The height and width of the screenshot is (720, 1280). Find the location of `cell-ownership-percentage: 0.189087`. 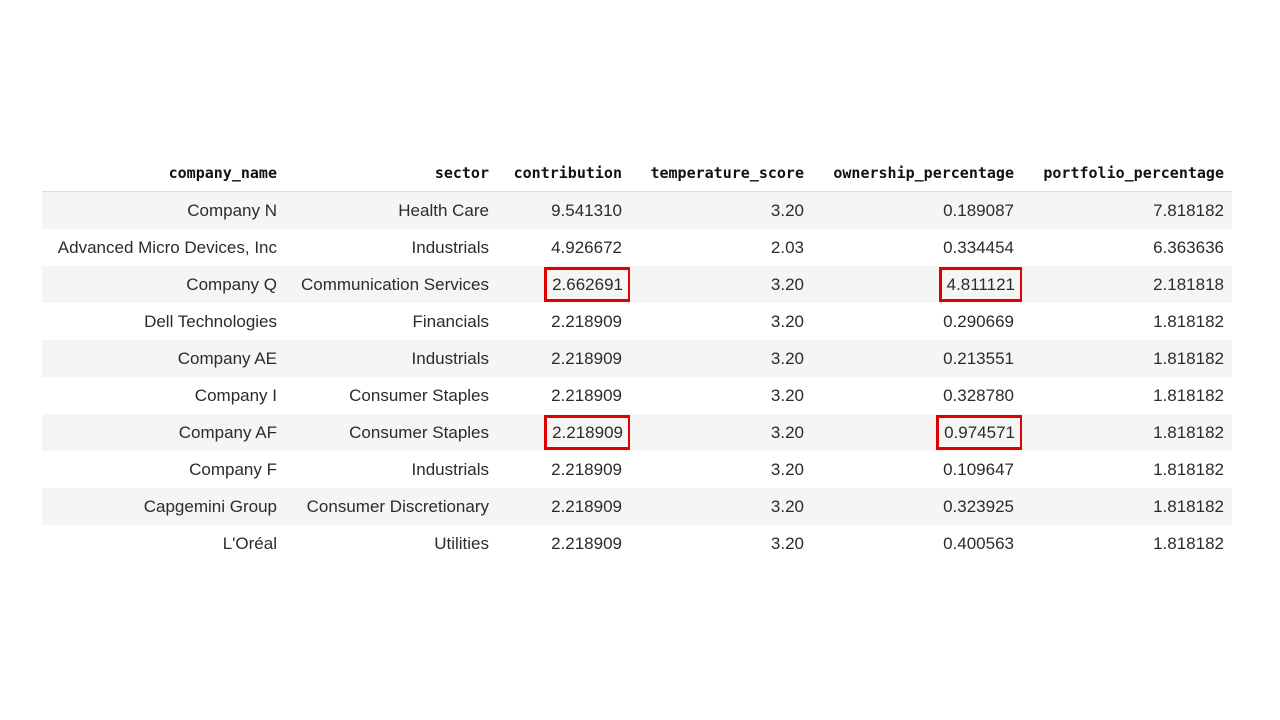

cell-ownership-percentage: 0.189087 is located at coordinates (917, 210).